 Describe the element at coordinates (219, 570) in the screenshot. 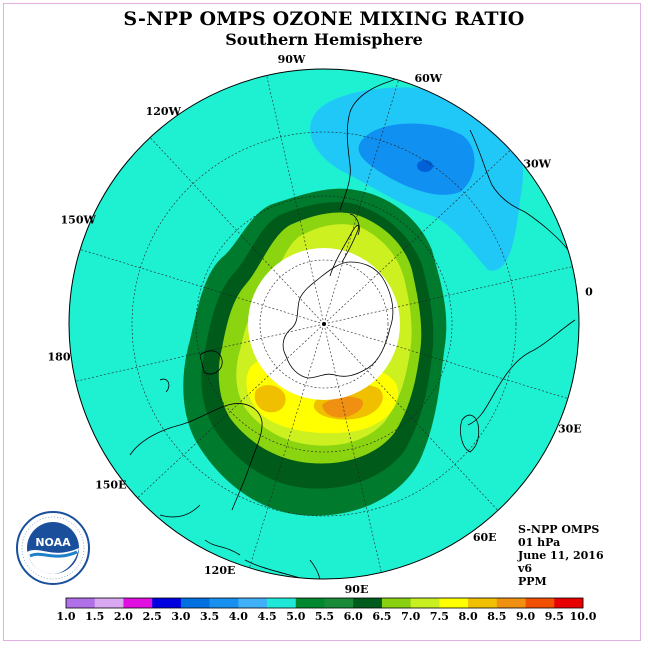

I see `longitude-label: 120E` at that location.